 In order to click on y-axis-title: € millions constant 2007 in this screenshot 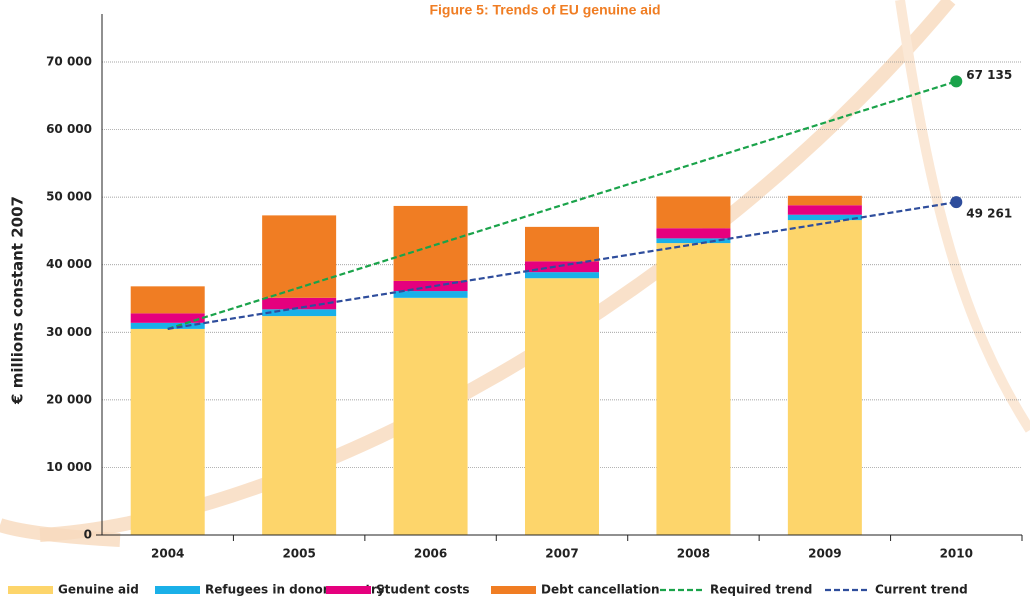, I will do `click(18, 300)`.